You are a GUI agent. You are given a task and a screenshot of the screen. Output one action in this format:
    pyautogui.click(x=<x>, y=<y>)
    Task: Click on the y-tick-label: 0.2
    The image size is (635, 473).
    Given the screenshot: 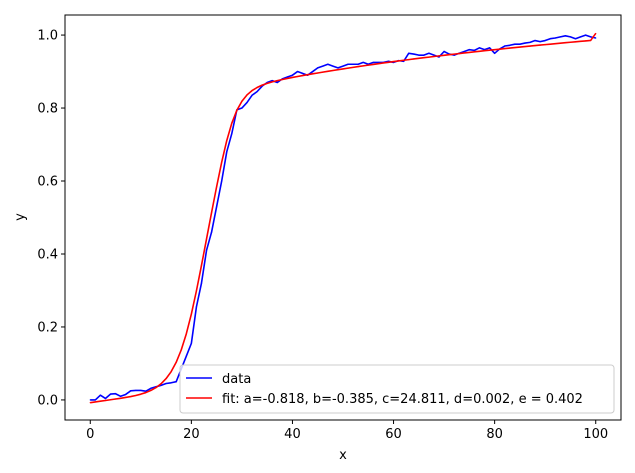 What is the action you would take?
    pyautogui.click(x=47, y=327)
    